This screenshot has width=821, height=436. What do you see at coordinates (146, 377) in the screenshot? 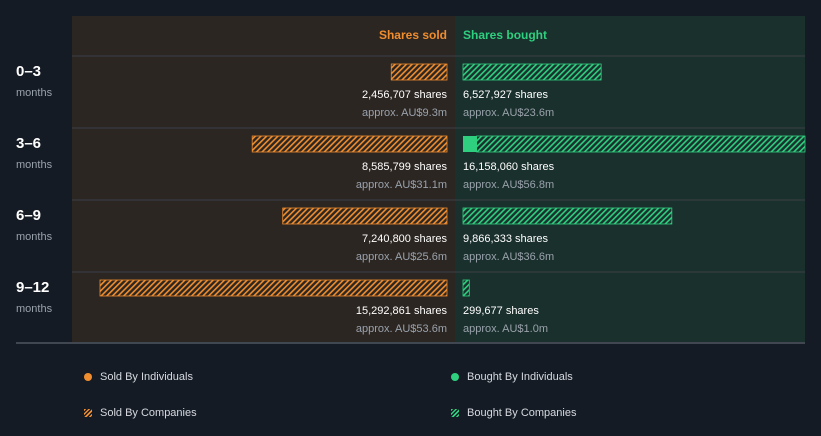
I see `legend-label: Sold By Individuals` at bounding box center [146, 377].